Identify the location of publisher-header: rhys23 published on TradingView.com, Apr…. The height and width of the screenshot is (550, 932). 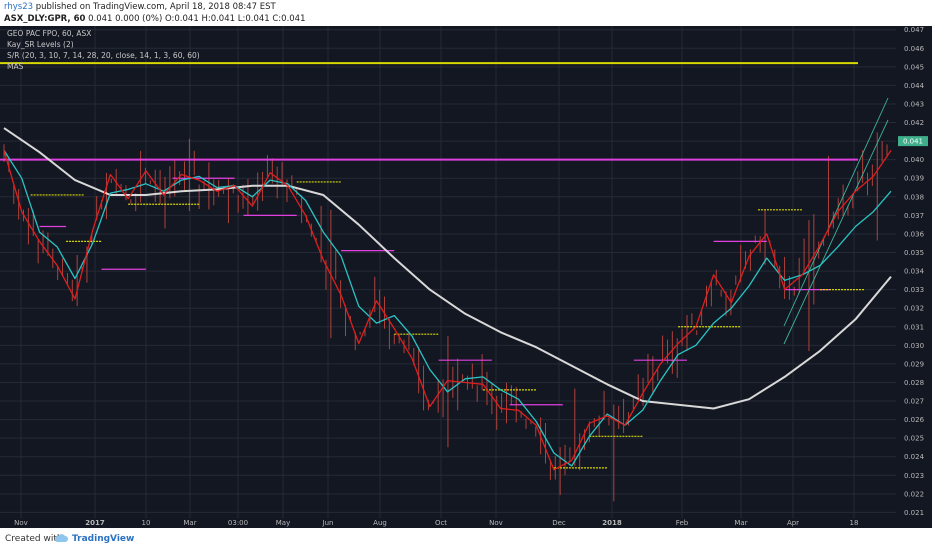
(466, 13).